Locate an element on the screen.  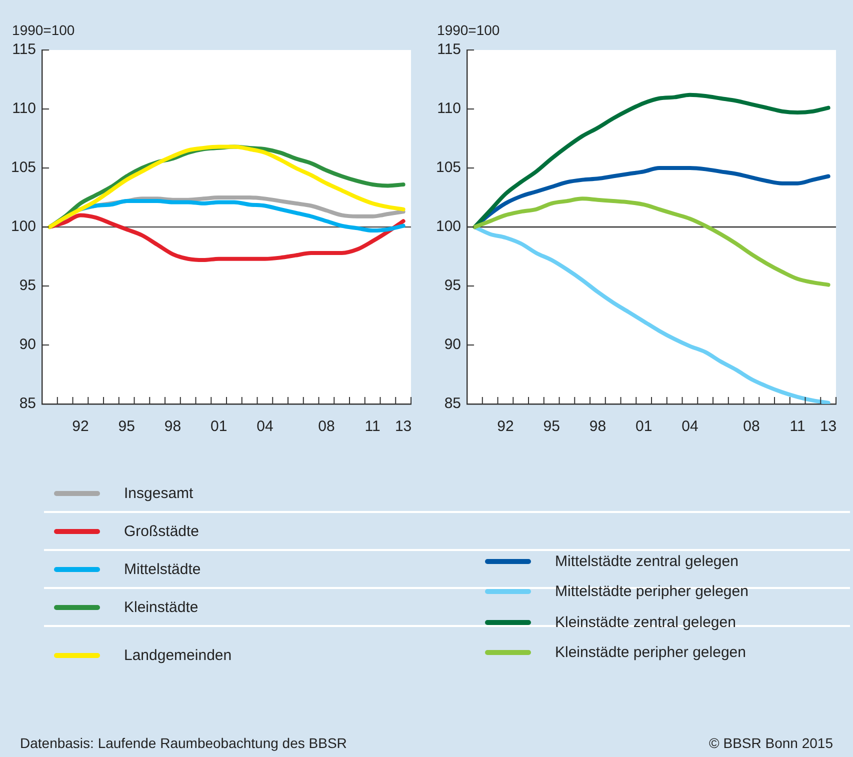
legend-label: Kleinstädte zentral gelegen is located at coordinates (645, 622).